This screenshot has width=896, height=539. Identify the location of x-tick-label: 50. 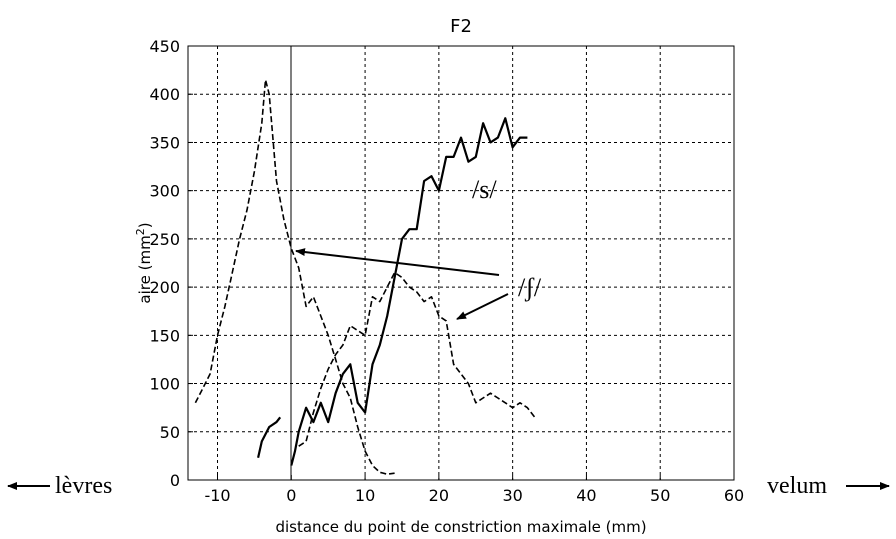
(660, 495).